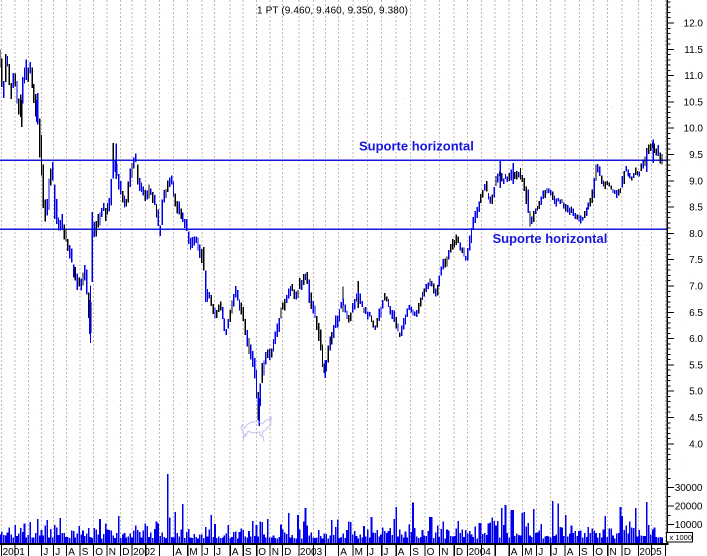 The width and height of the screenshot is (707, 556). What do you see at coordinates (696, 365) in the screenshot?
I see `svg-text: 5.5` at bounding box center [696, 365].